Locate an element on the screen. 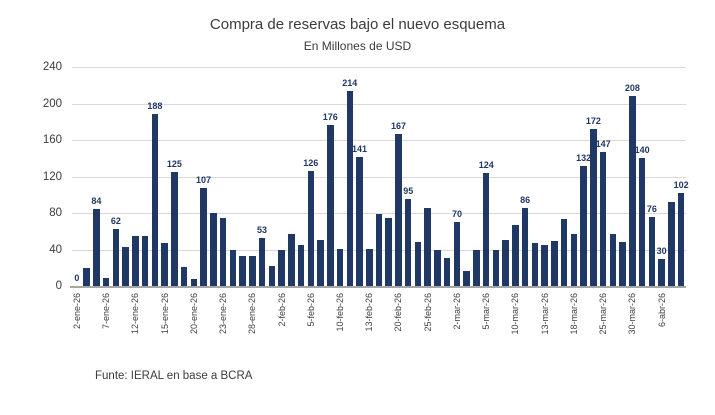 The height and width of the screenshot is (415, 715). x-axis-label: 2-mar-26 is located at coordinates (456, 311).